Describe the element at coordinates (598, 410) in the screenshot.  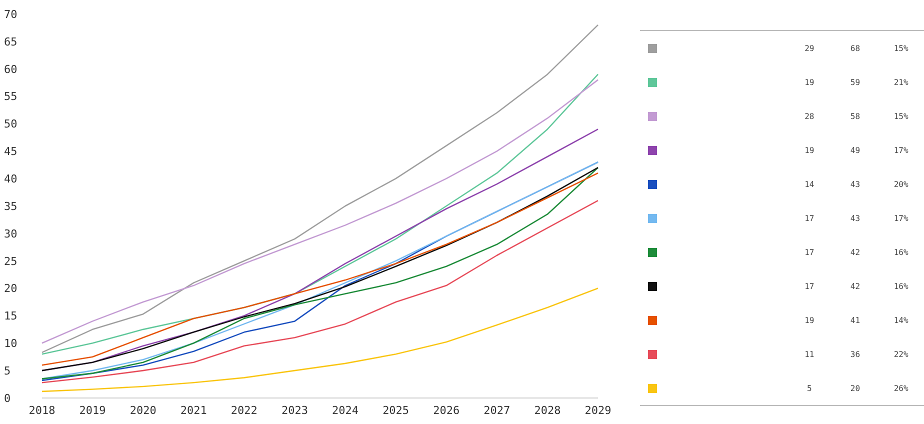
I see `x-tick-label: 2029` at that location.